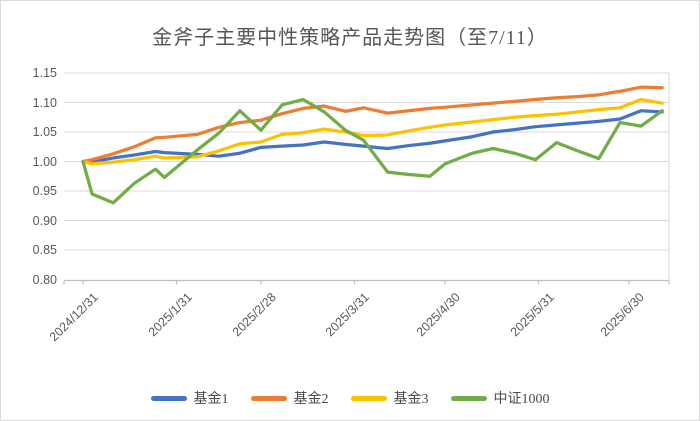 This screenshot has width=700, height=421. What do you see at coordinates (211, 399) in the screenshot?
I see `legend-label: 基金1` at bounding box center [211, 399].